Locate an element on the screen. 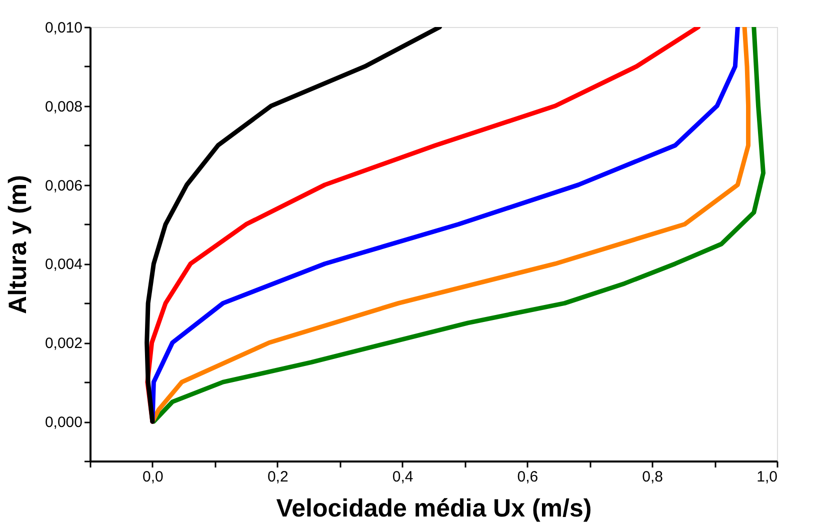 The image size is (823, 527). x-tick-label: 0,2 is located at coordinates (277, 477).